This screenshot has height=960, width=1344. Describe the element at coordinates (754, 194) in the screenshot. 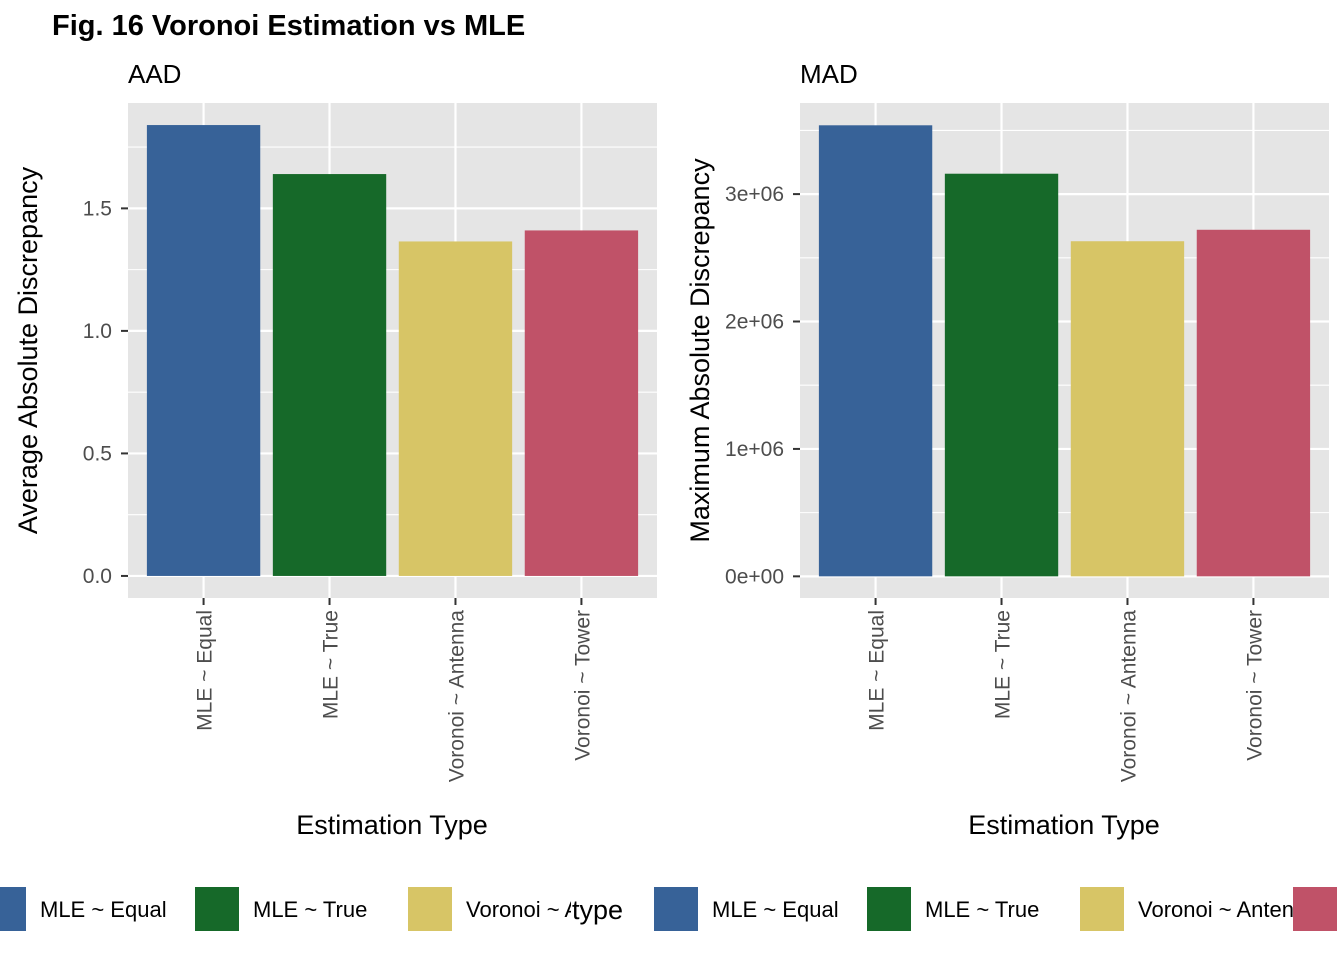

I see `y-tick-label: 3e+06` at that location.